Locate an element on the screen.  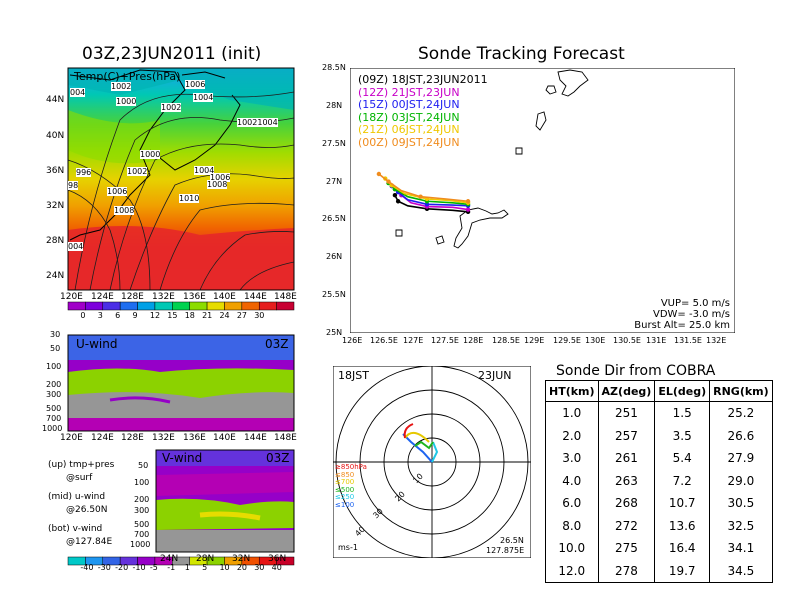
v-wind-label: V-wind is located at coordinates (182, 458).